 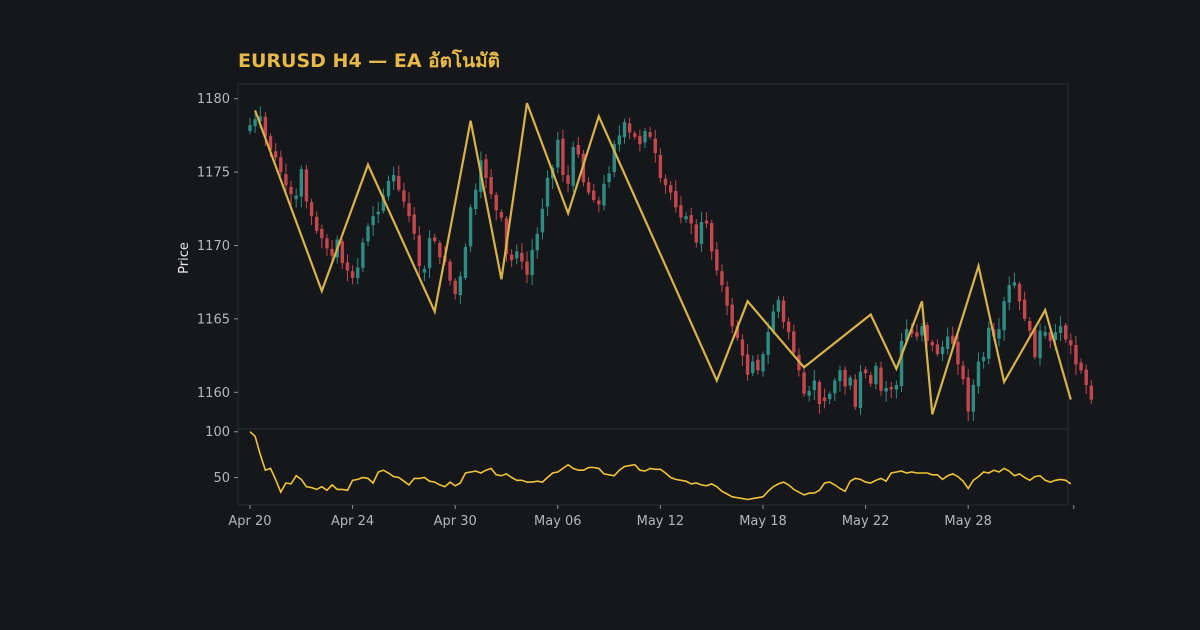 What do you see at coordinates (653, 467) in the screenshot?
I see `oscillator-panel` at bounding box center [653, 467].